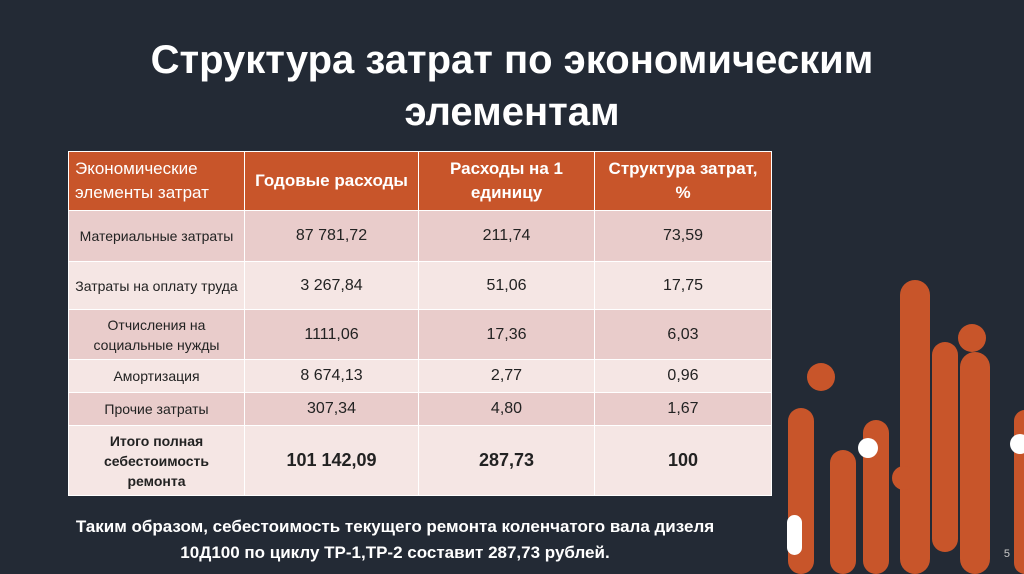 The width and height of the screenshot is (1024, 574). Describe the element at coordinates (156, 285) in the screenshot. I see `cell-element: Затраты на оплату труда` at that location.